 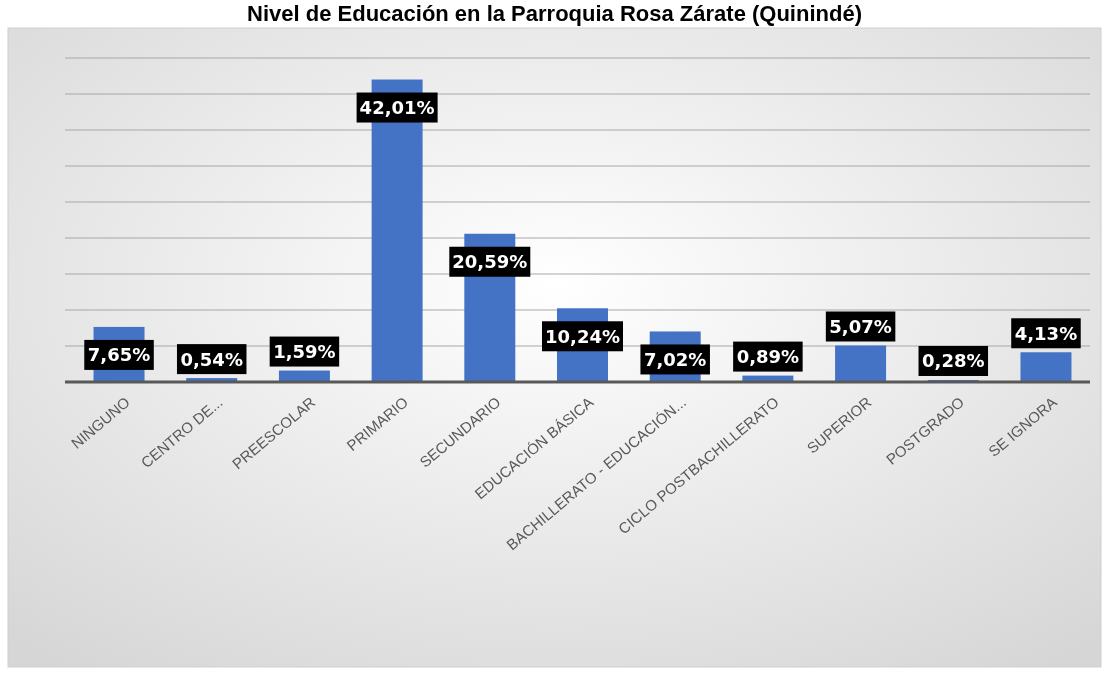 What do you see at coordinates (397, 108) in the screenshot?
I see `data-label: 42,01%` at bounding box center [397, 108].